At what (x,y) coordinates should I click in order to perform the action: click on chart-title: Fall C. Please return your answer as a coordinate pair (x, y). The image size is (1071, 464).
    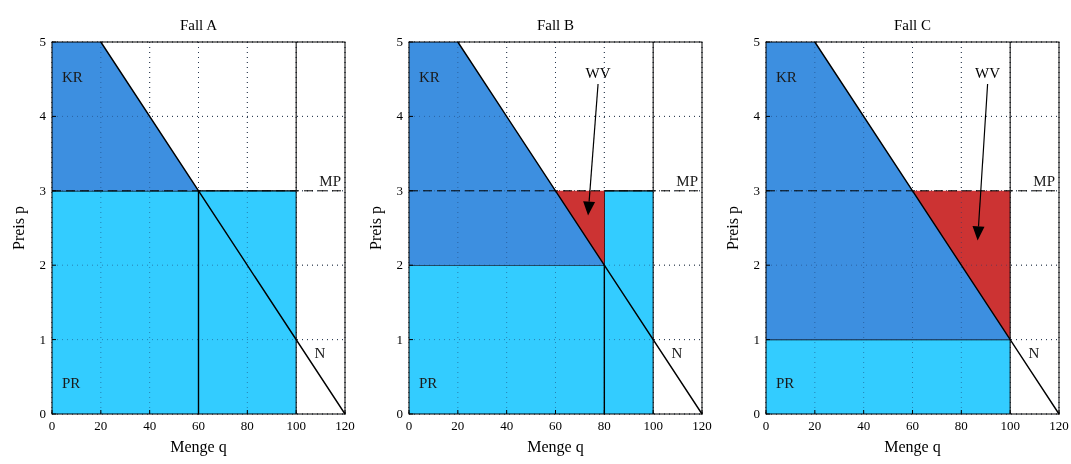
    Looking at the image, I should click on (912, 25).